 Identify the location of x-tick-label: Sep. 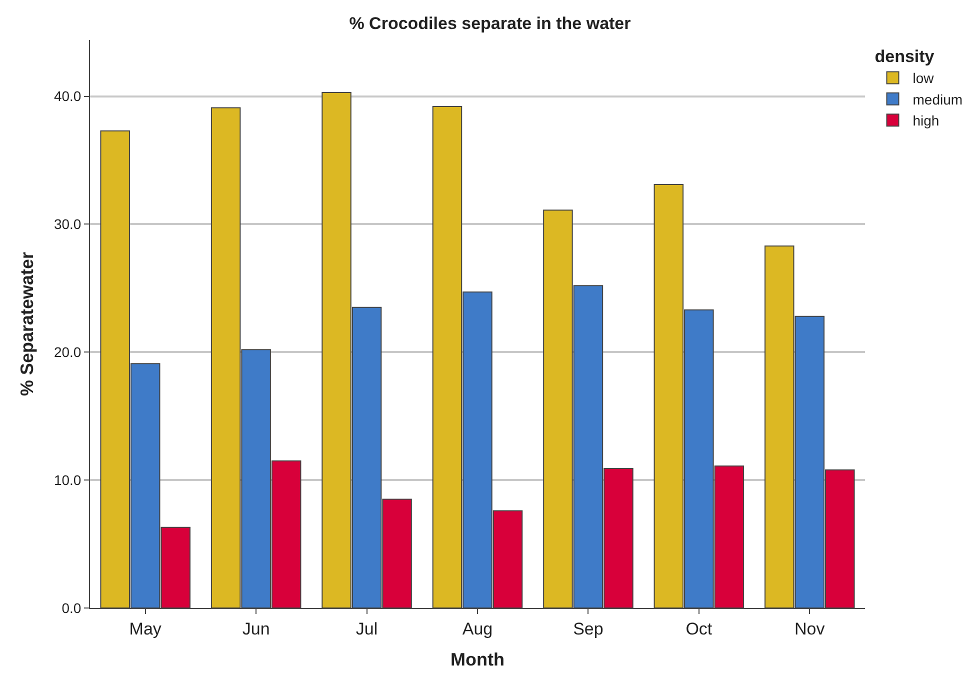
(588, 628).